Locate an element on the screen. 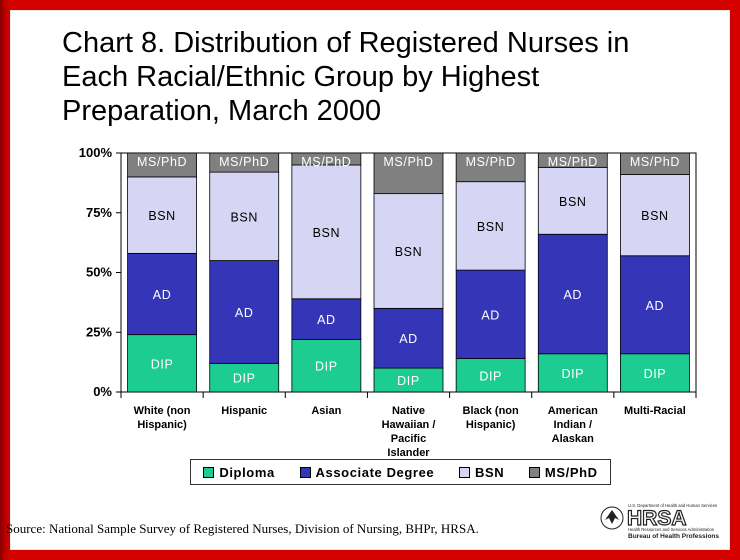 The width and height of the screenshot is (740, 560). x-tick-label: American is located at coordinates (573, 411).